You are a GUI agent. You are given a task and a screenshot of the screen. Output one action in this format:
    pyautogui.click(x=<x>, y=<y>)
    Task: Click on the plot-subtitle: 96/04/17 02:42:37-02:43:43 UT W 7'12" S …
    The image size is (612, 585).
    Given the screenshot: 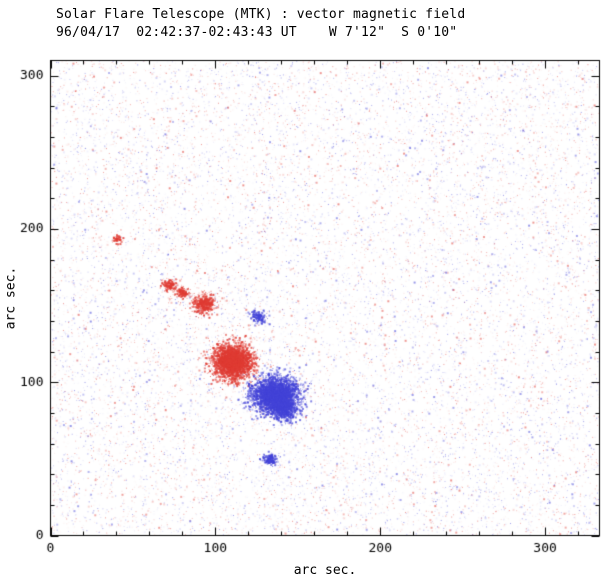 What is the action you would take?
    pyautogui.click(x=257, y=32)
    